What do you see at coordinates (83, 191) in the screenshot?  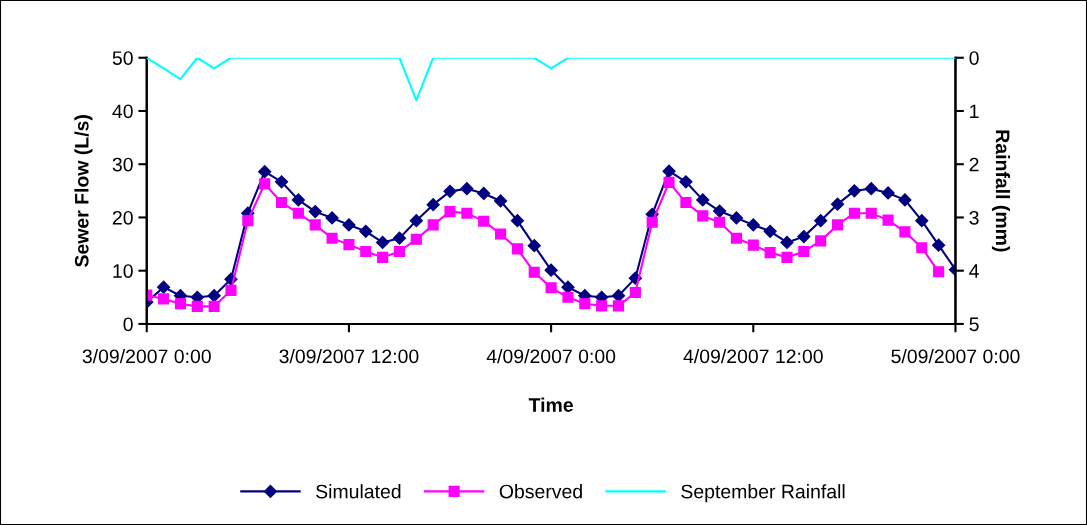 I see `y-axis-title: Sewer Flow (L/s)` at bounding box center [83, 191].